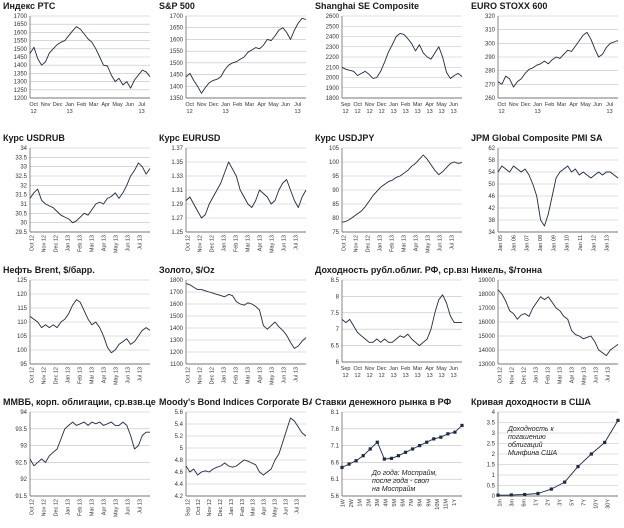 Image resolution: width=624 pixels, height=528 pixels. Describe the element at coordinates (21, 196) in the screenshot. I see `y-tick-label: 31.5` at that location.